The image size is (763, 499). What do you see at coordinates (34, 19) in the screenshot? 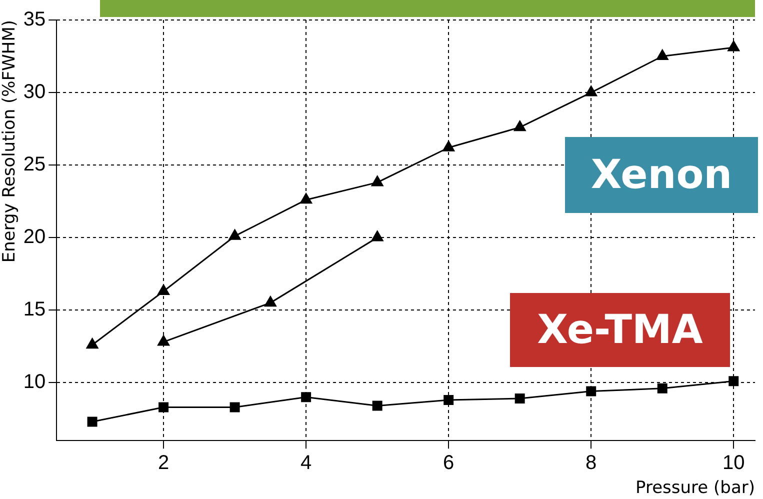
I see `y-tick-label: 35` at bounding box center [34, 19].